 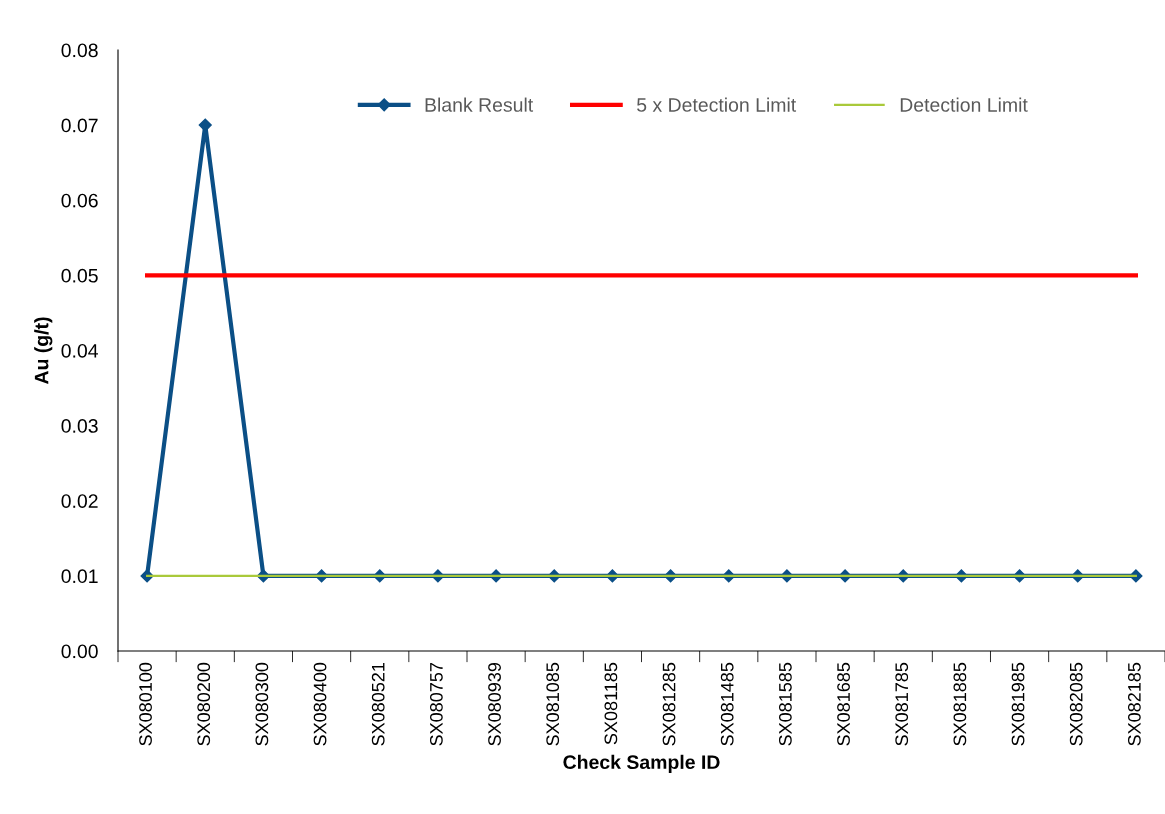 I want to click on x-tick-label: SX081285, so click(x=669, y=704).